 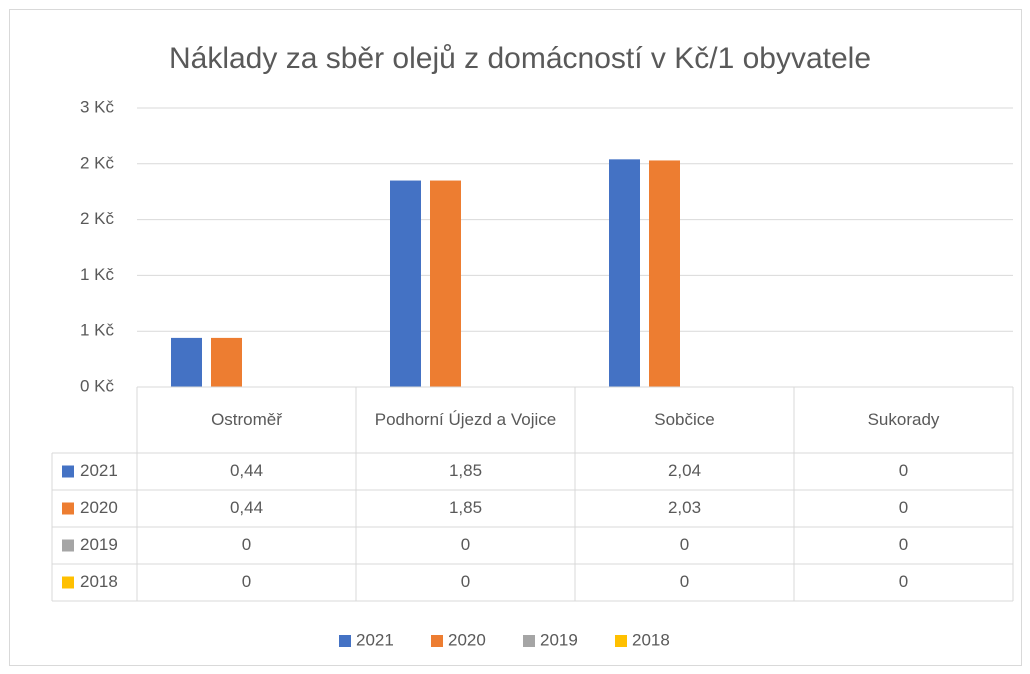 I want to click on x-tick-label: Podhorní Újezd a Vojice, so click(x=465, y=419).